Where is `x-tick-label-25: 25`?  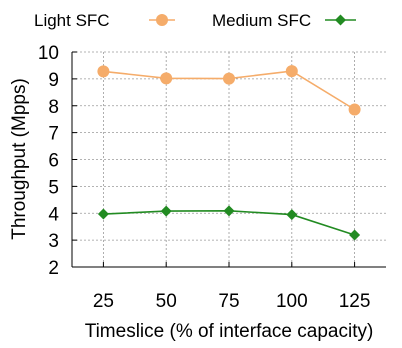
x-tick-label-25: 25 is located at coordinates (103, 301).